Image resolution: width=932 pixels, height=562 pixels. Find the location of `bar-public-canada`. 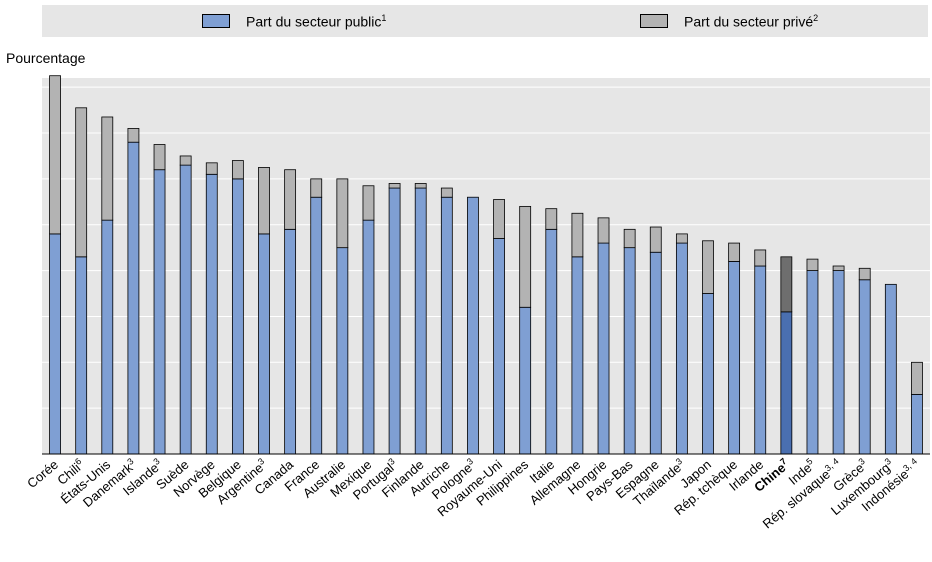

bar-public-canada is located at coordinates (290, 341).